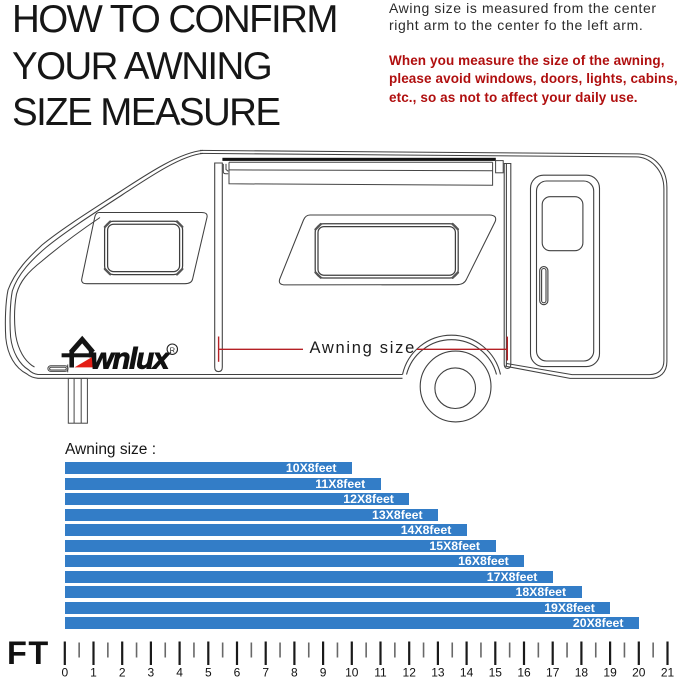 Image resolution: width=679 pixels, height=677 pixels. Describe the element at coordinates (496, 671) in the screenshot. I see `svg-text: 15` at that location.